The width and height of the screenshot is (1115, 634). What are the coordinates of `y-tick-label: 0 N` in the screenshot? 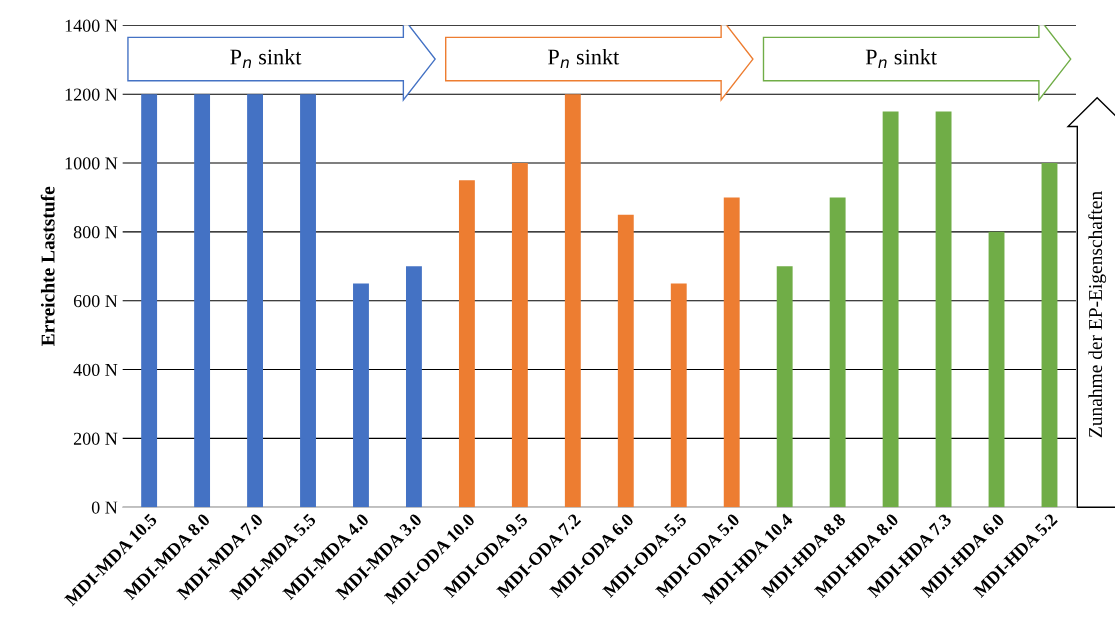 It's located at (104, 507).